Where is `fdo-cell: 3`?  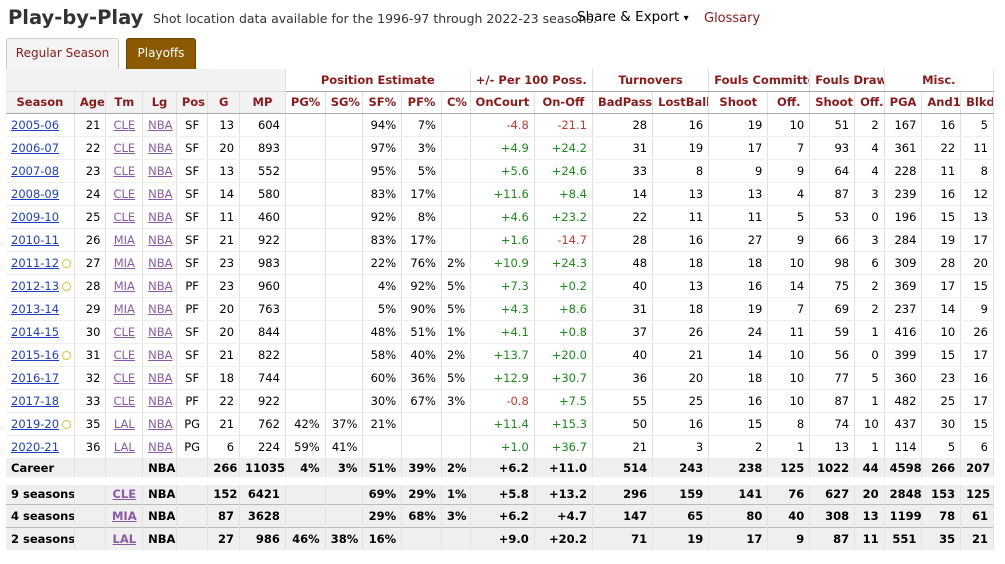 fdo-cell: 3 is located at coordinates (869, 194).